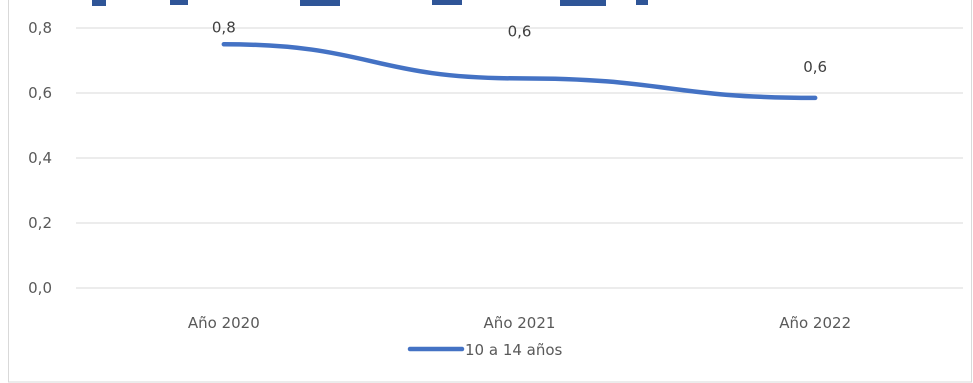 The height and width of the screenshot is (383, 973). I want to click on series-group, so click(519, 71).